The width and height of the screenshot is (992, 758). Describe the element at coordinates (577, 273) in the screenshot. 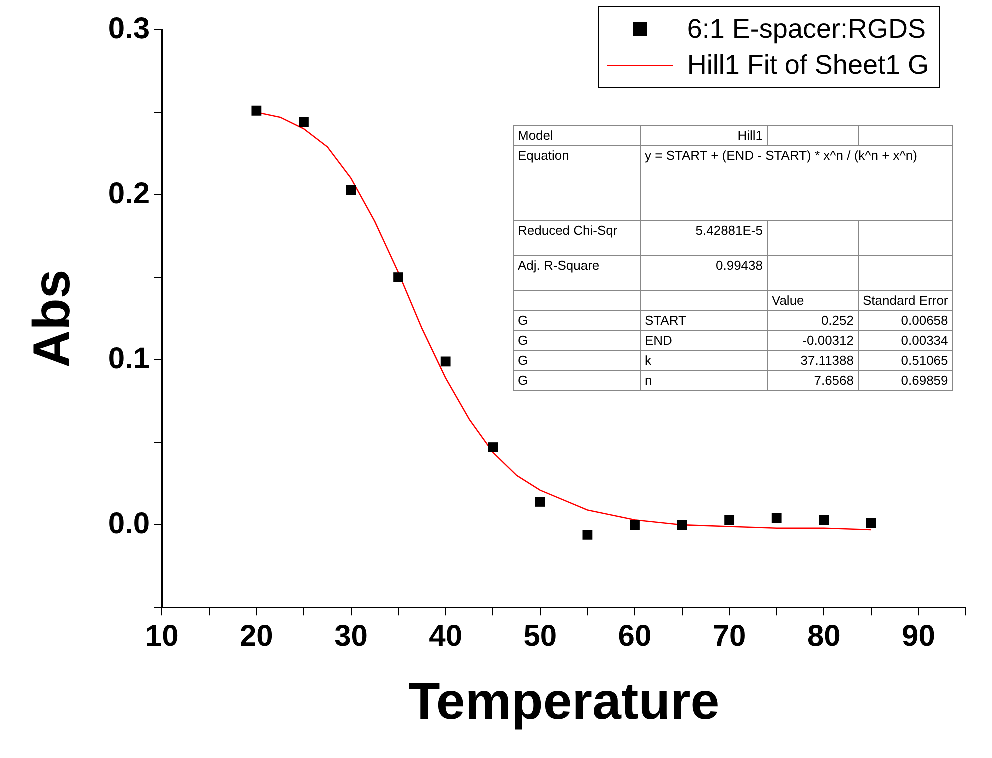

I see `annotation: Adj. R-Square` at that location.